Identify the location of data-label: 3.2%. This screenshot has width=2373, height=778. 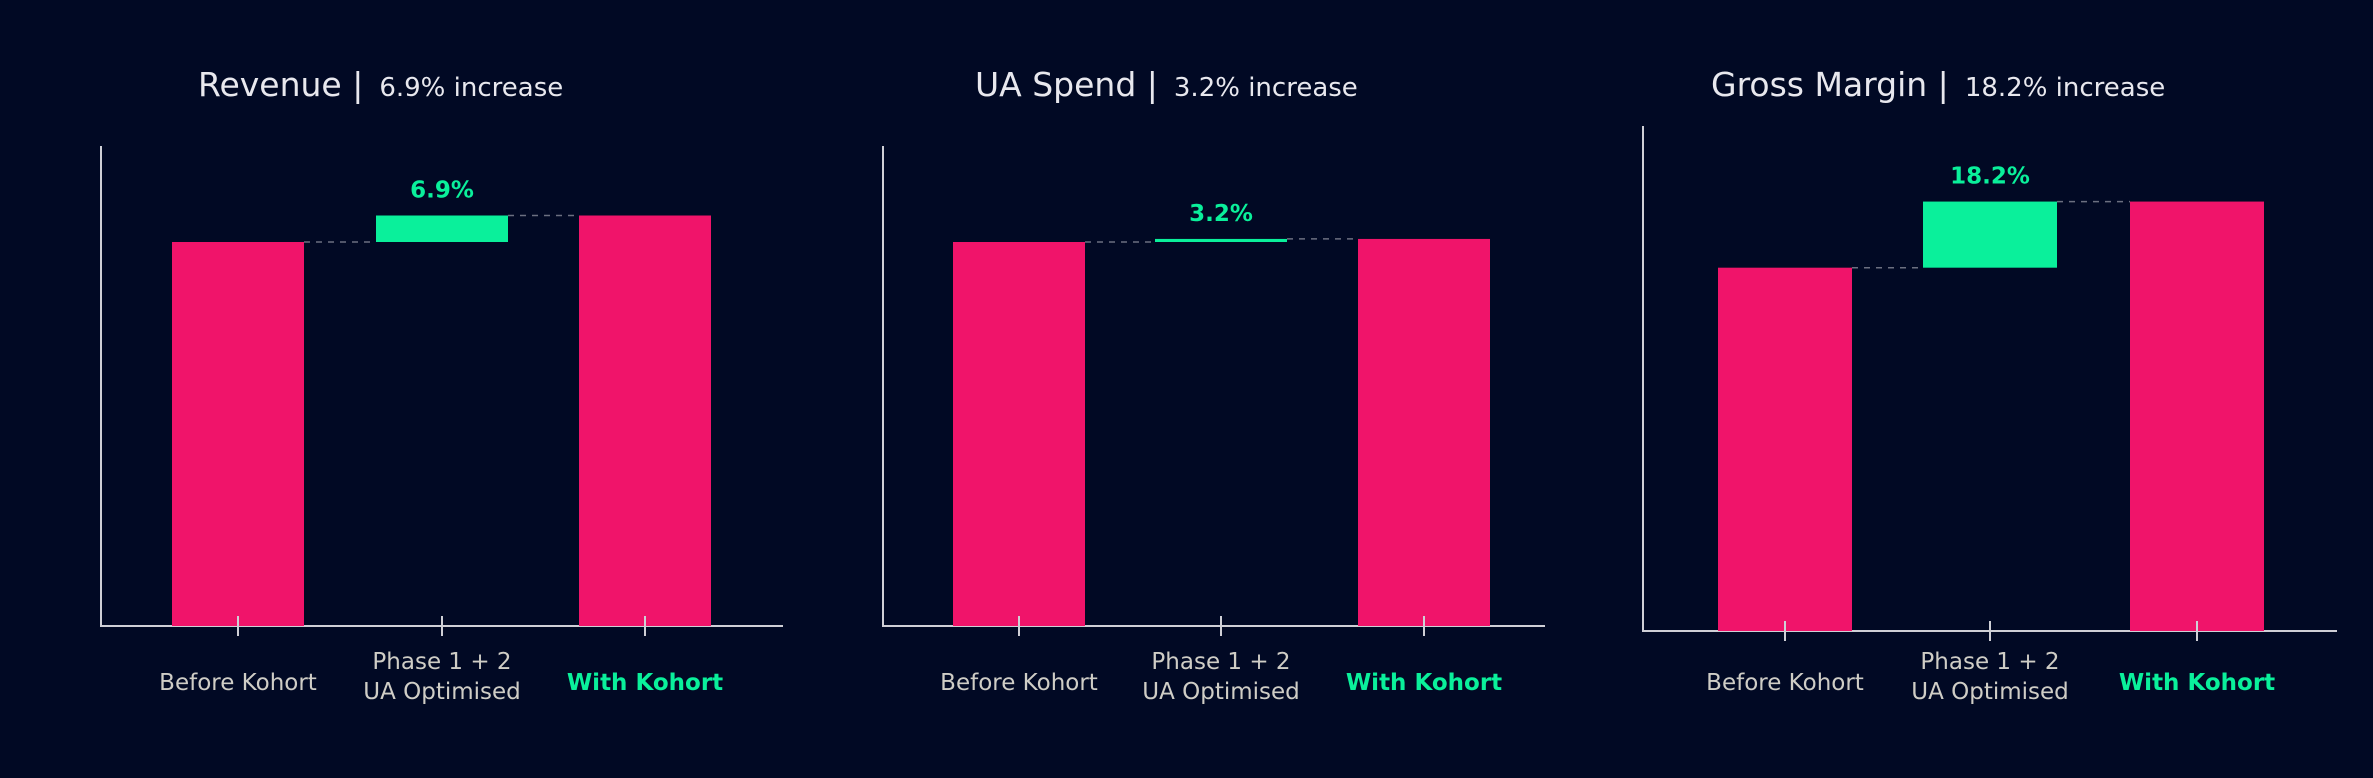
(1221, 214).